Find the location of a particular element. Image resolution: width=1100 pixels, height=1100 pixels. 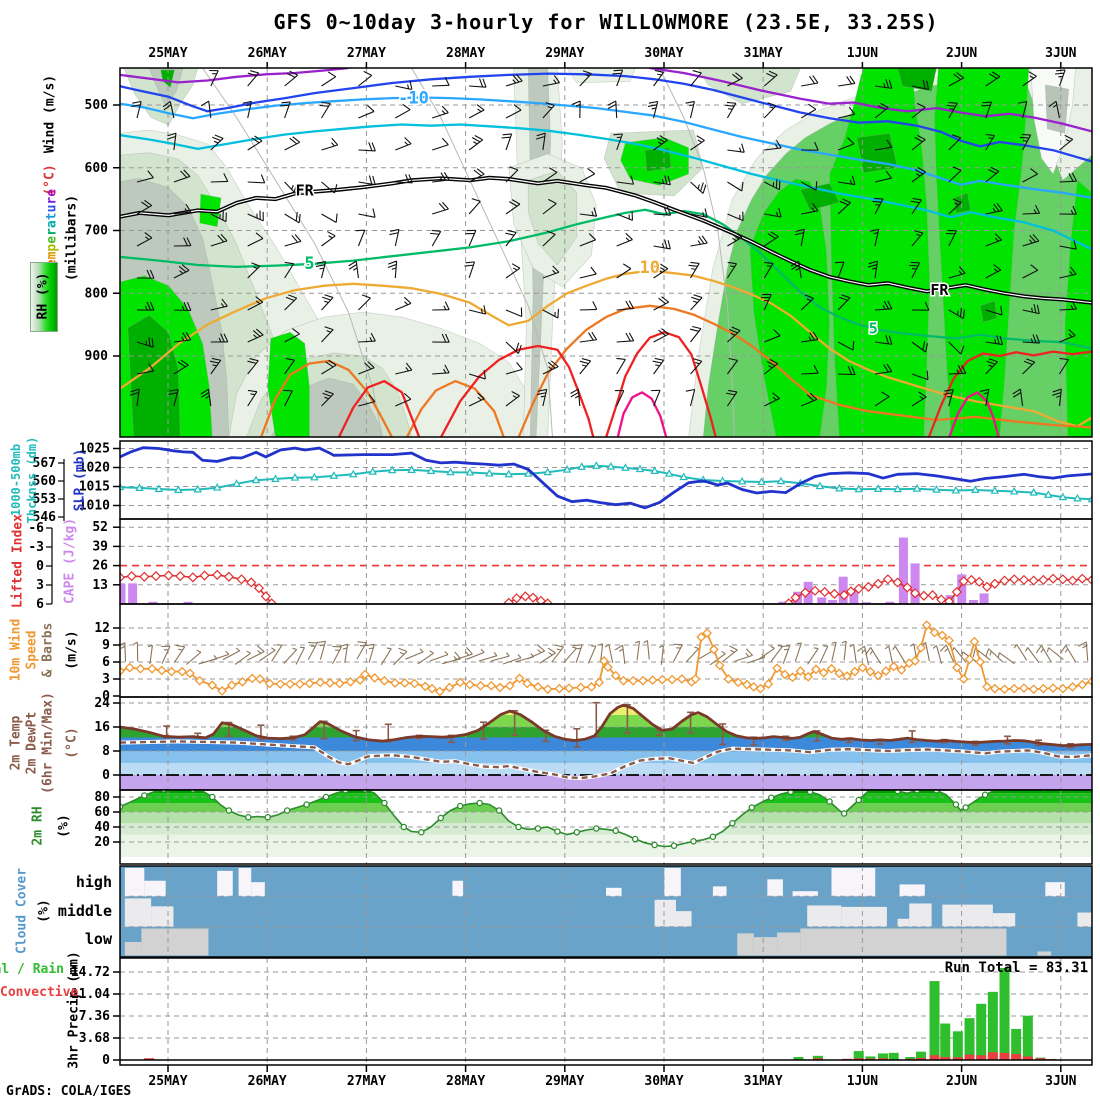

svg-text: 2JUN is located at coordinates (961, 1081).